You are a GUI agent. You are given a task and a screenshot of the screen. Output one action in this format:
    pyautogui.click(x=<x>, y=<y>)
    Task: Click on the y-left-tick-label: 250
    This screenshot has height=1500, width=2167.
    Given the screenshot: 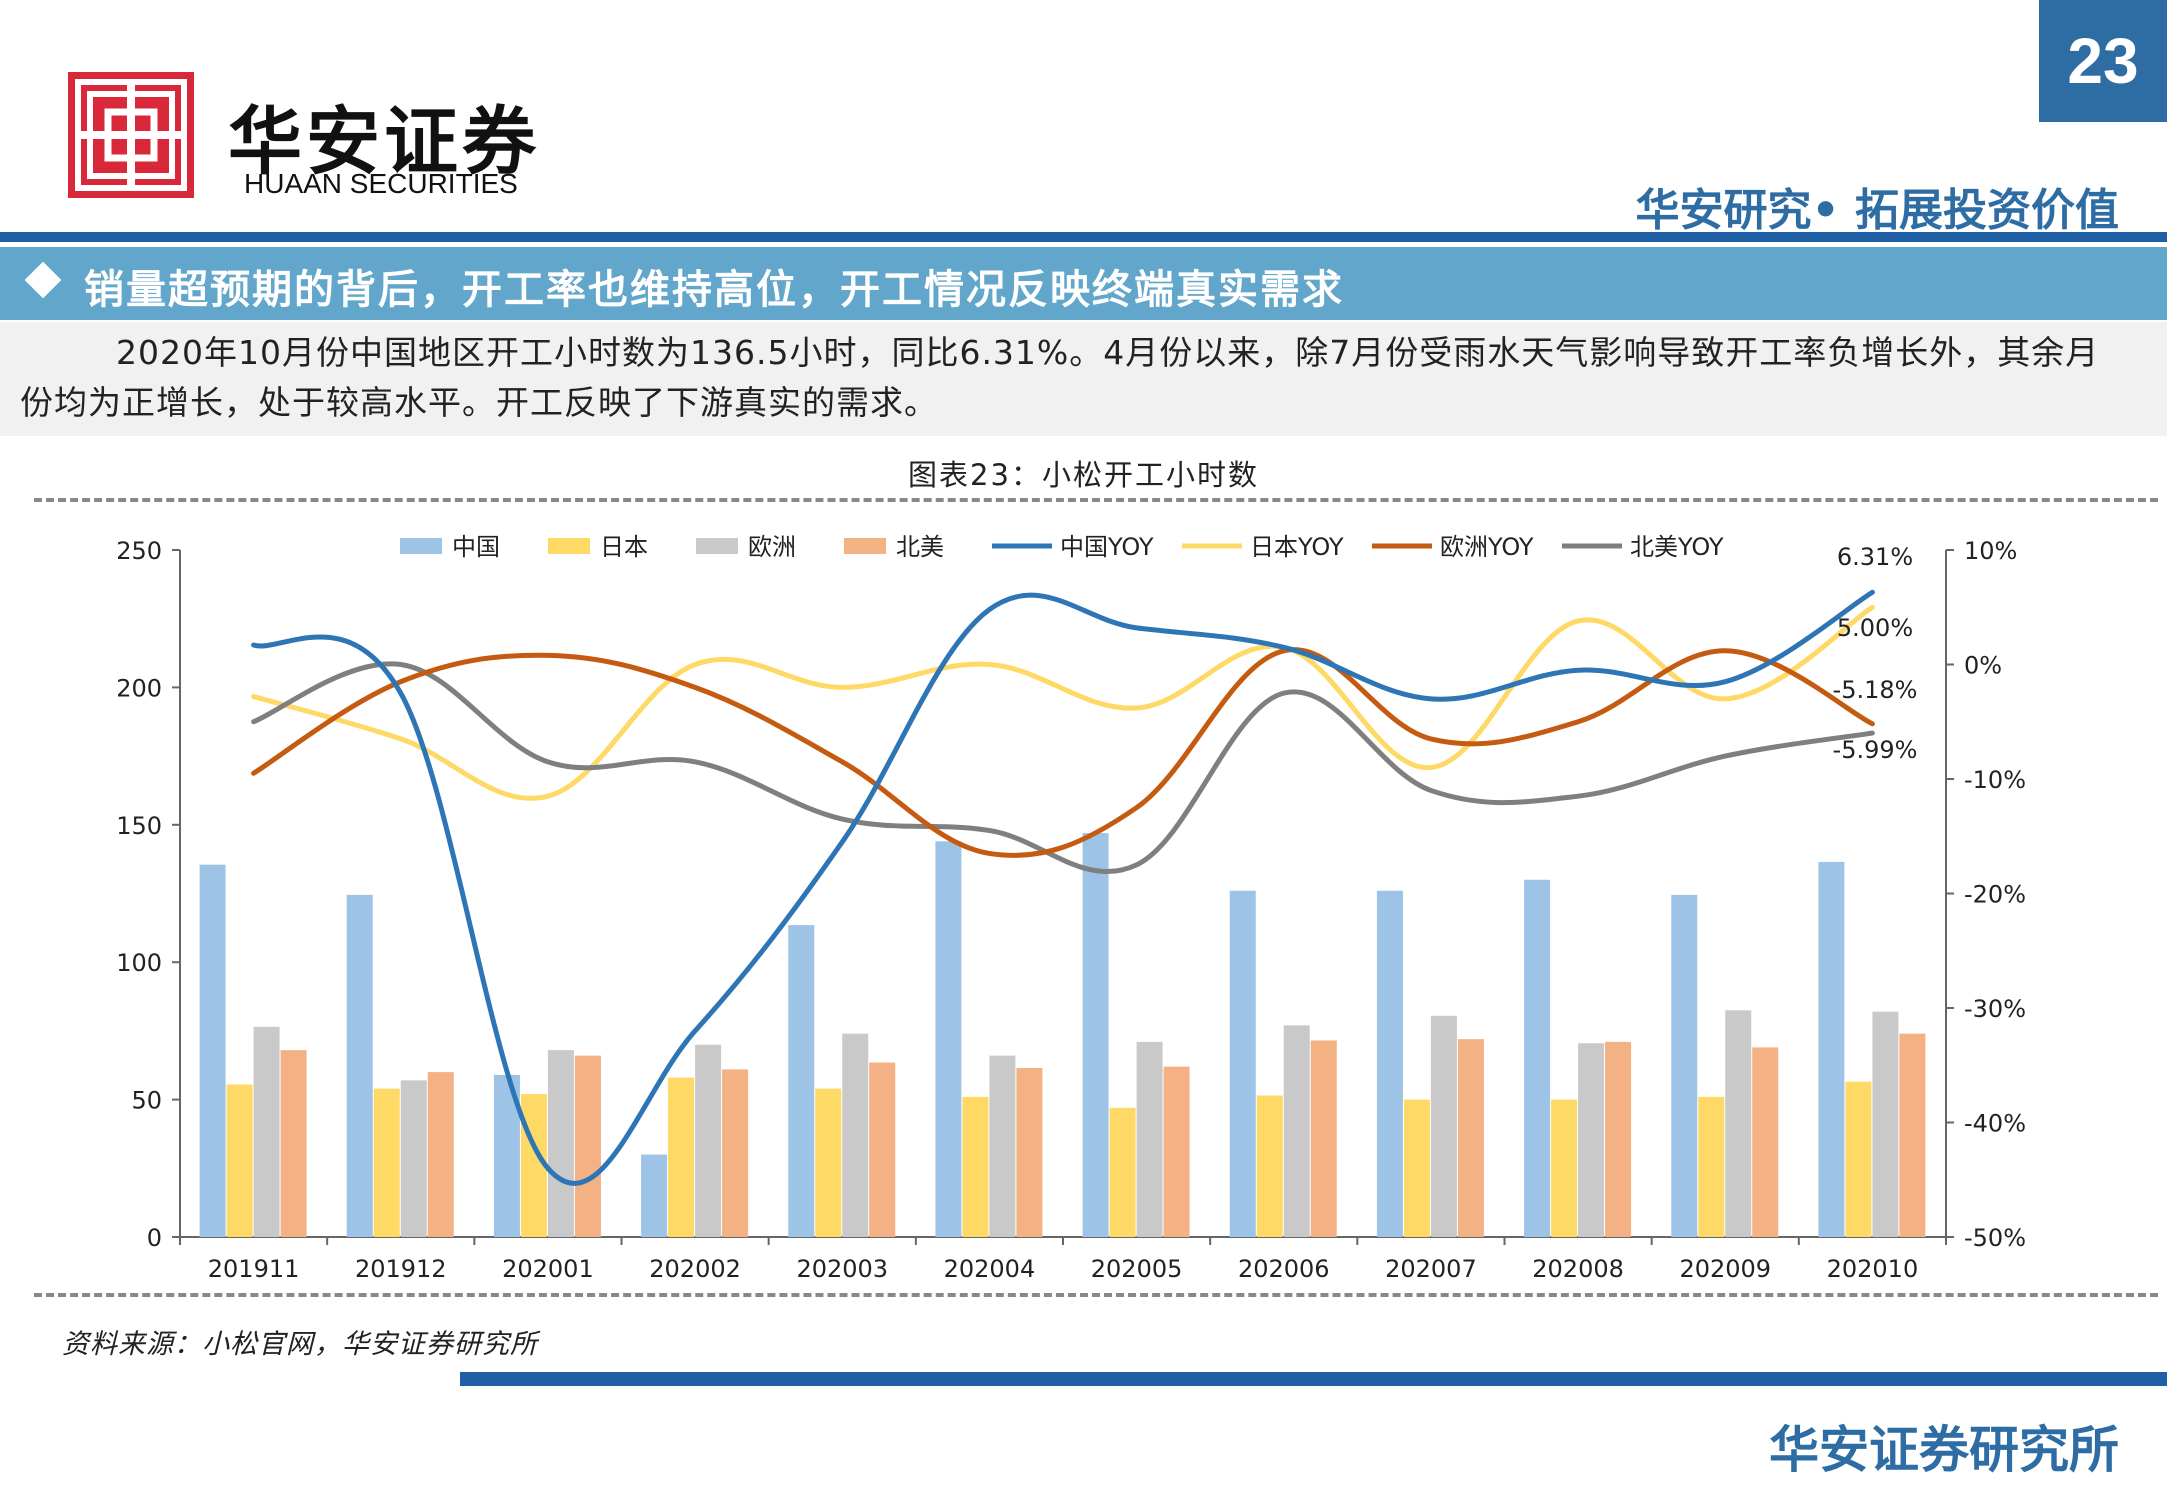 What is the action you would take?
    pyautogui.click(x=139, y=551)
    